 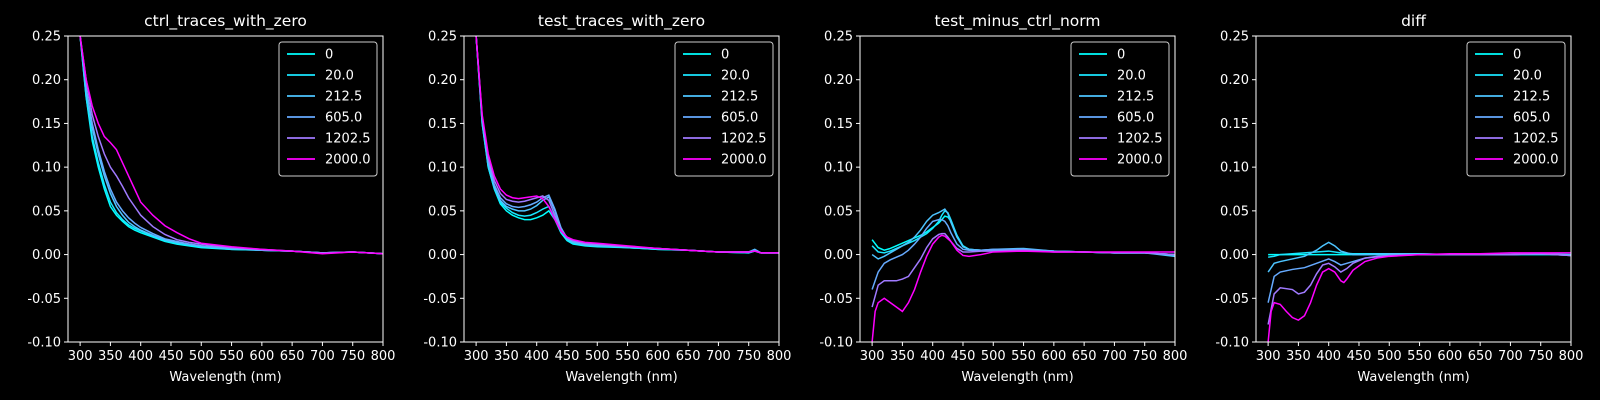 I want to click on chart-title: test_traces_with_zero, so click(x=621, y=21).